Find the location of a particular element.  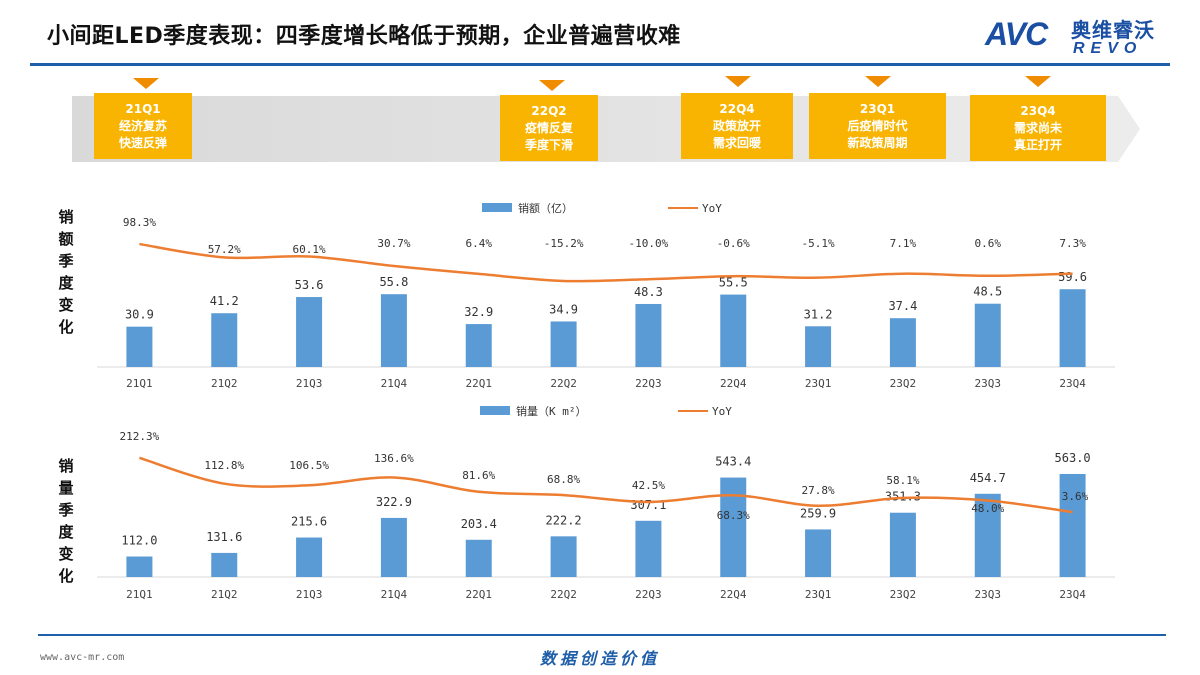

event-line2: 快速反弹 is located at coordinates (142, 142).